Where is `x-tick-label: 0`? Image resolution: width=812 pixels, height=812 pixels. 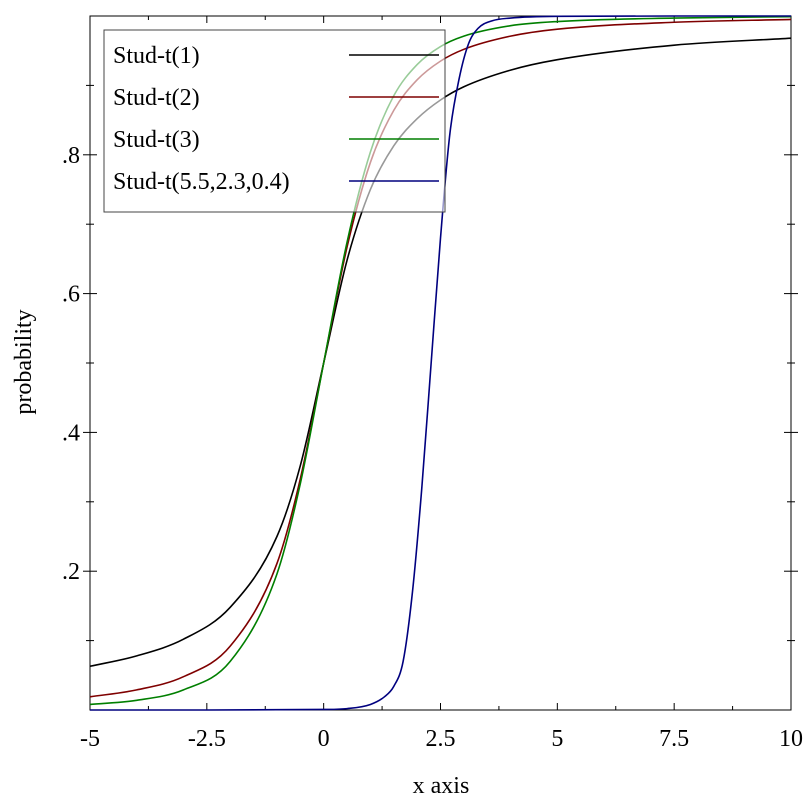 x-tick-label: 0 is located at coordinates (324, 739).